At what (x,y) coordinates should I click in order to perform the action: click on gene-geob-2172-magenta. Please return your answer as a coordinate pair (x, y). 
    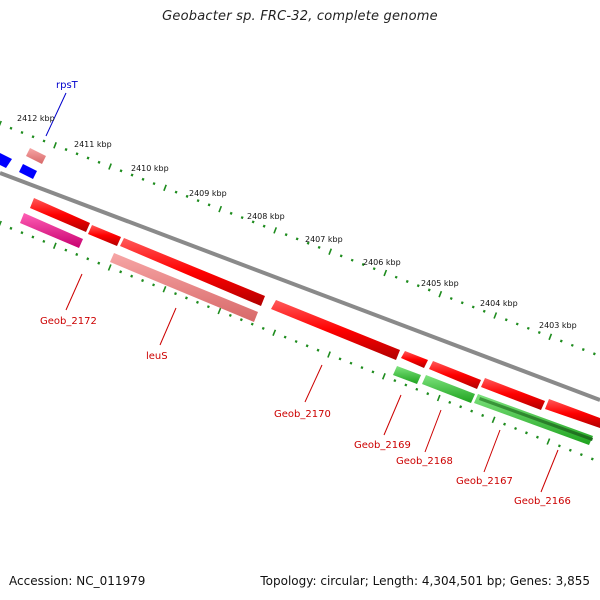
    Looking at the image, I should click on (51, 230).